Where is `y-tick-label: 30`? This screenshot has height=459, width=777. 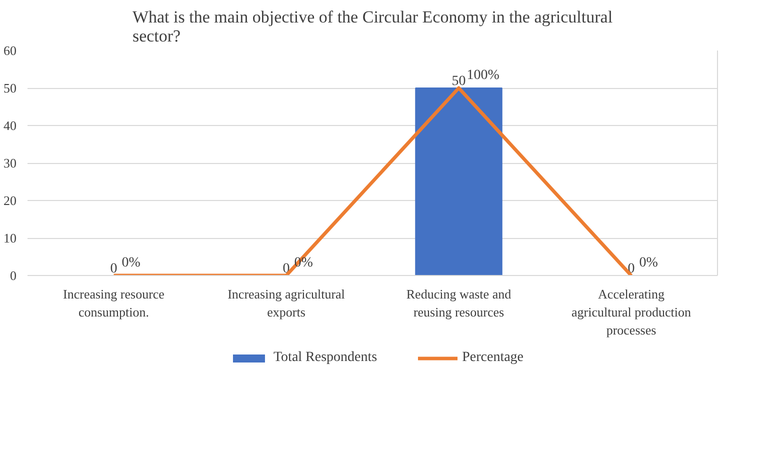 y-tick-label: 30 is located at coordinates (10, 163).